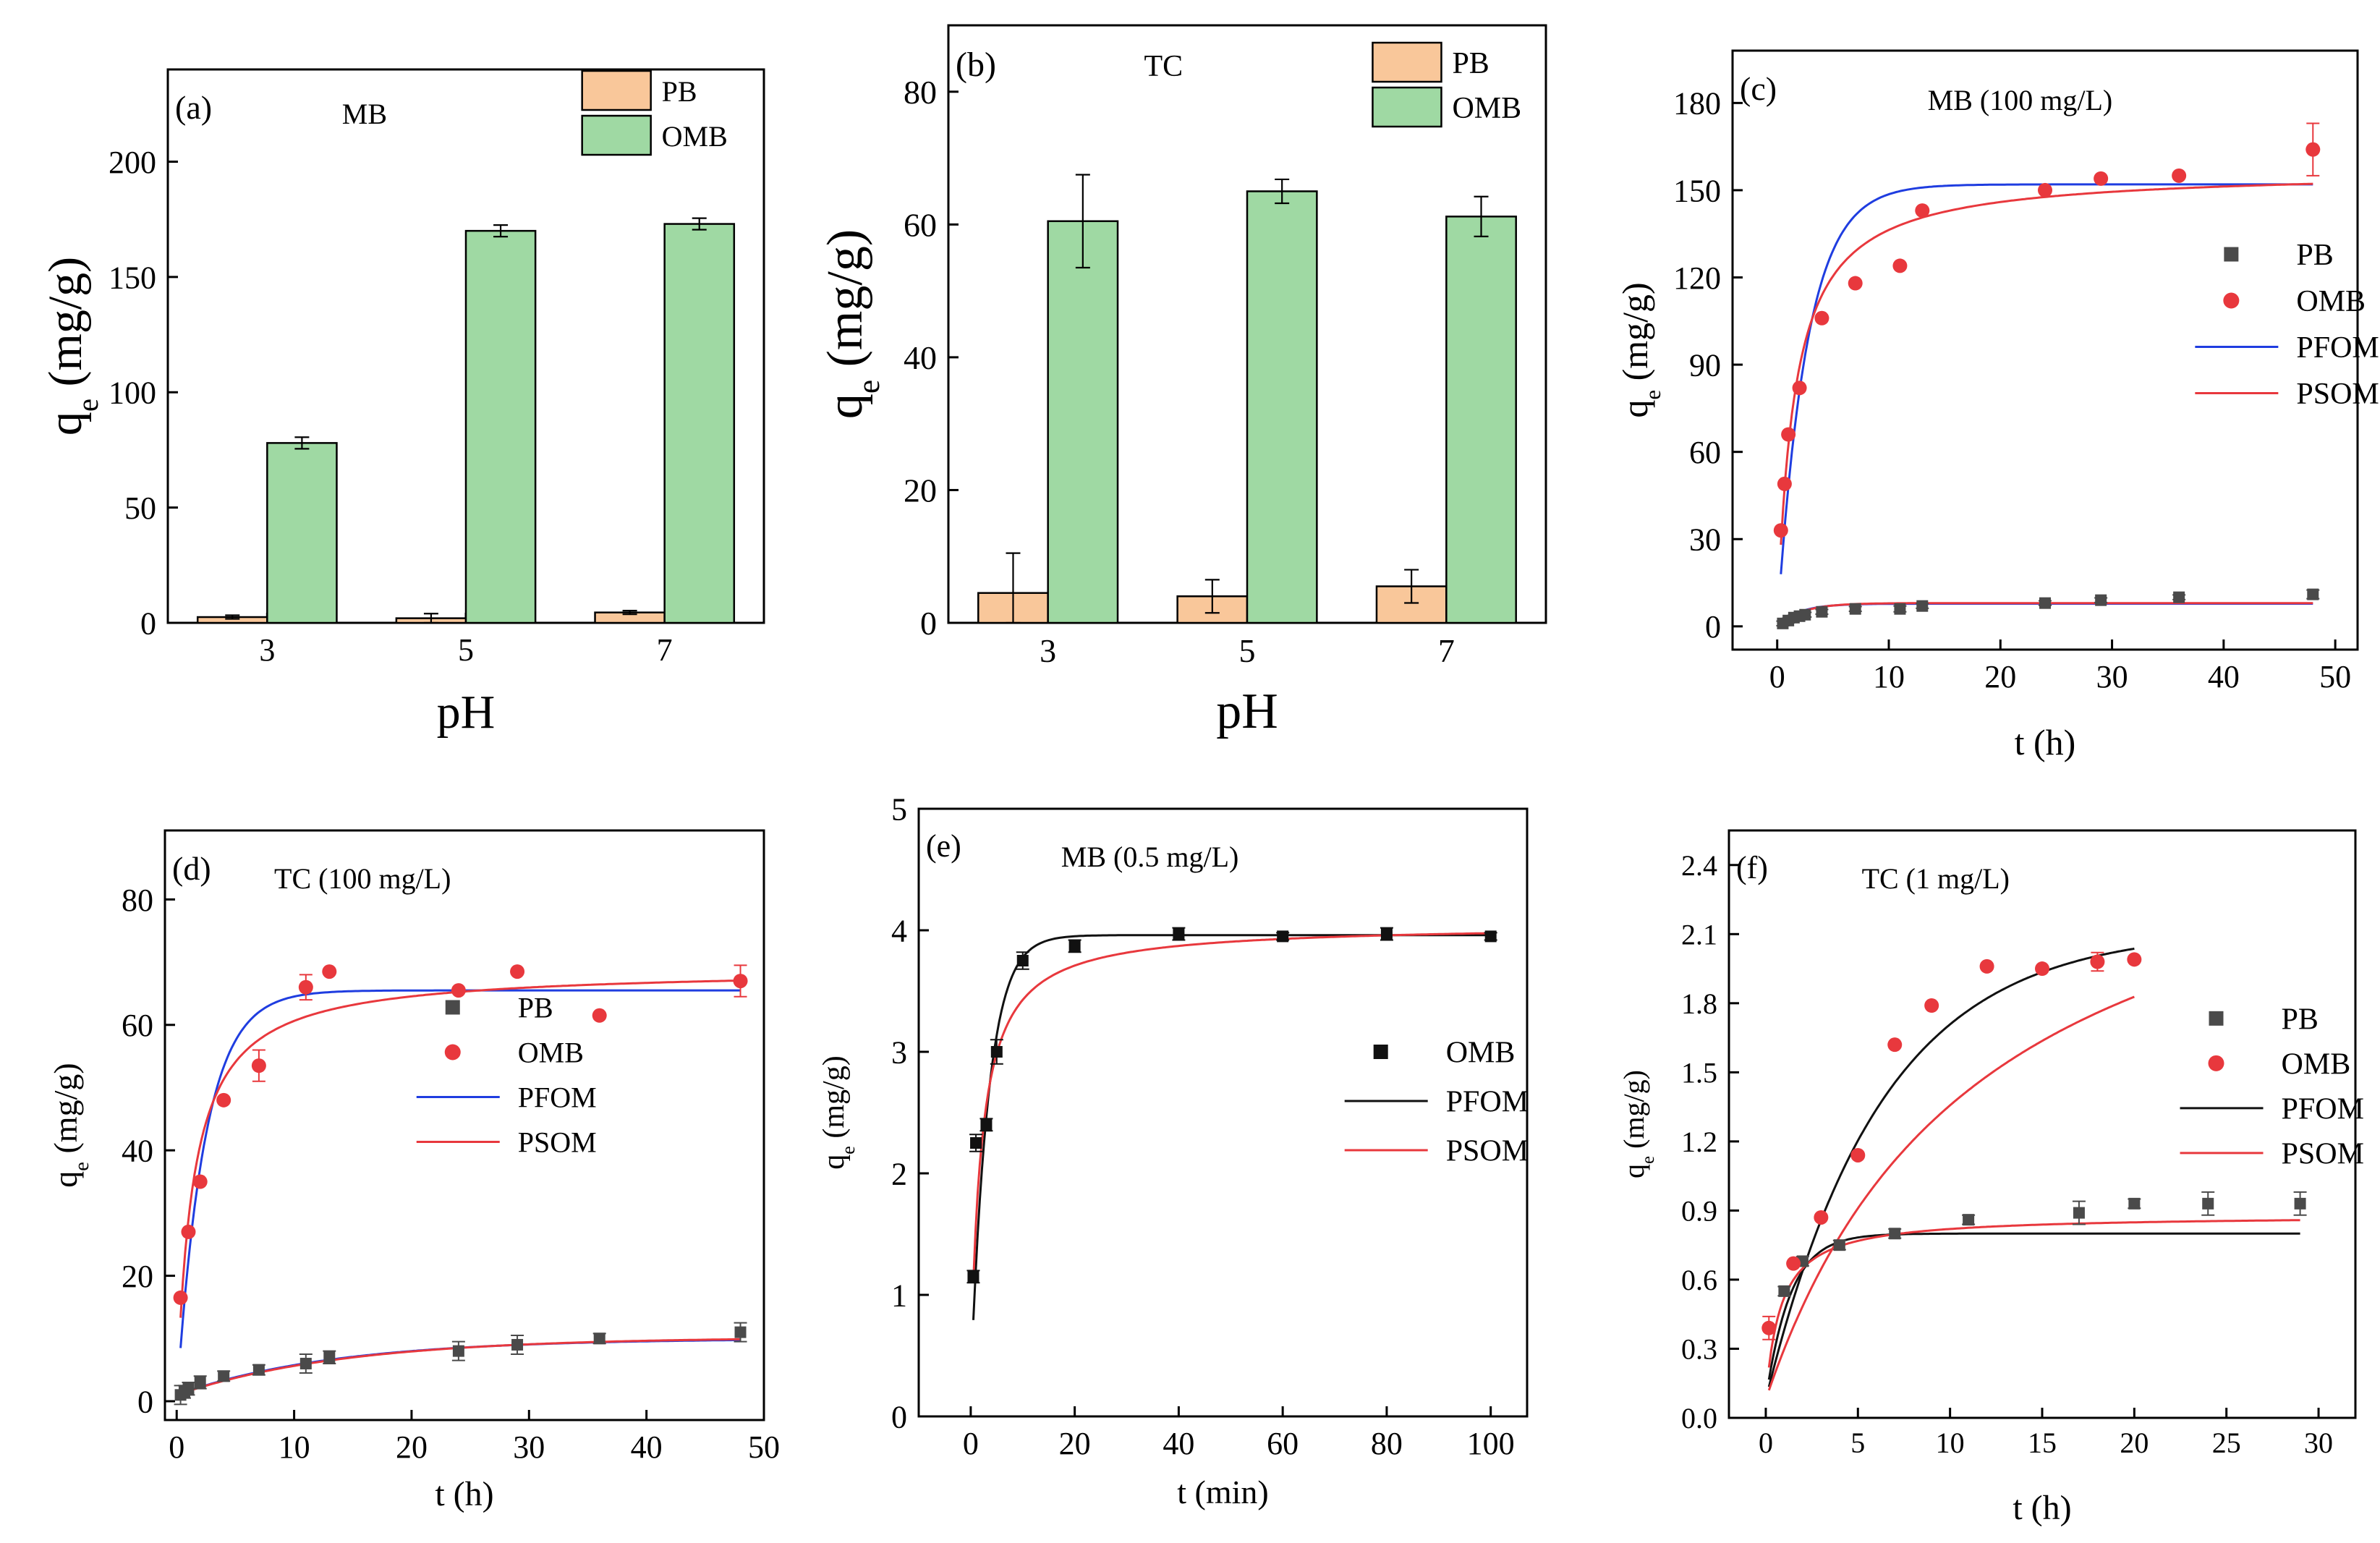  Describe the element at coordinates (1283, 1443) in the screenshot. I see `x-tick-label: 60` at that location.